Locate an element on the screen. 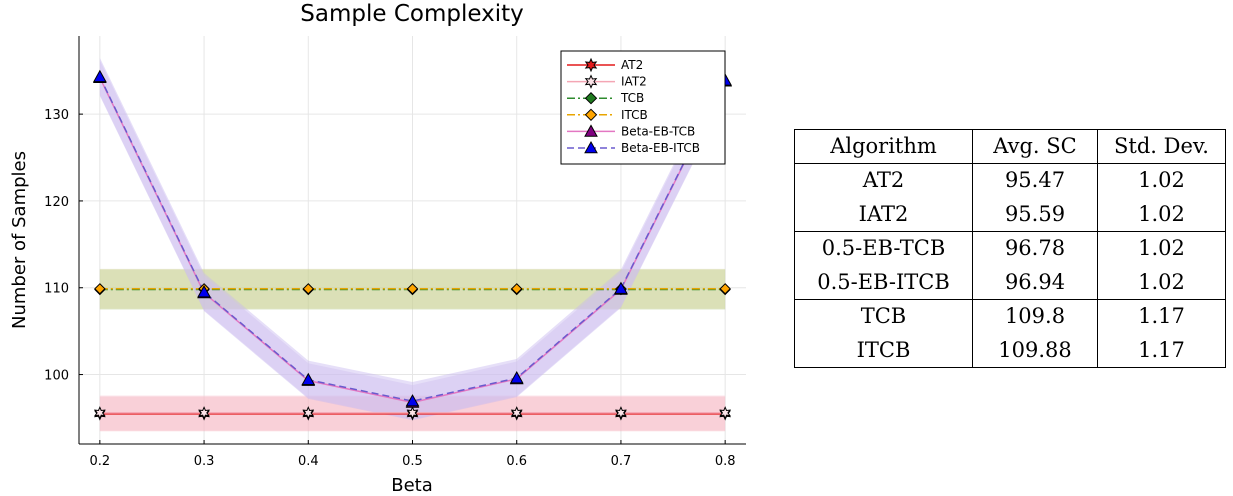 Image resolution: width=1233 pixels, height=496 pixels. y-tick-label: 130 is located at coordinates (56, 115).